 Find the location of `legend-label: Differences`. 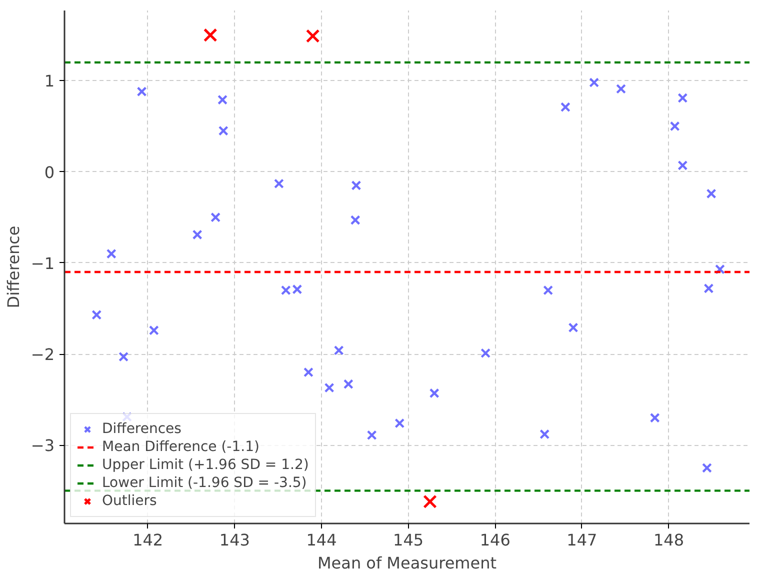

legend-label: Differences is located at coordinates (142, 429).